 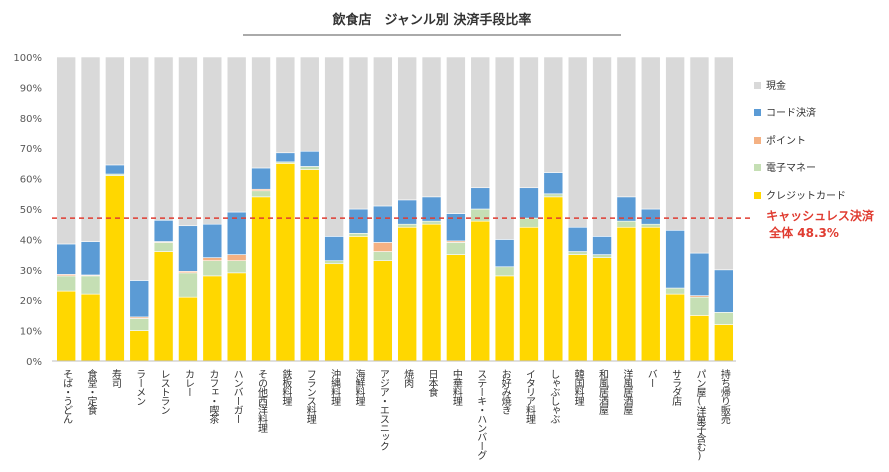 I want to click on x-tick-label: 日本食, so click(x=432, y=383).